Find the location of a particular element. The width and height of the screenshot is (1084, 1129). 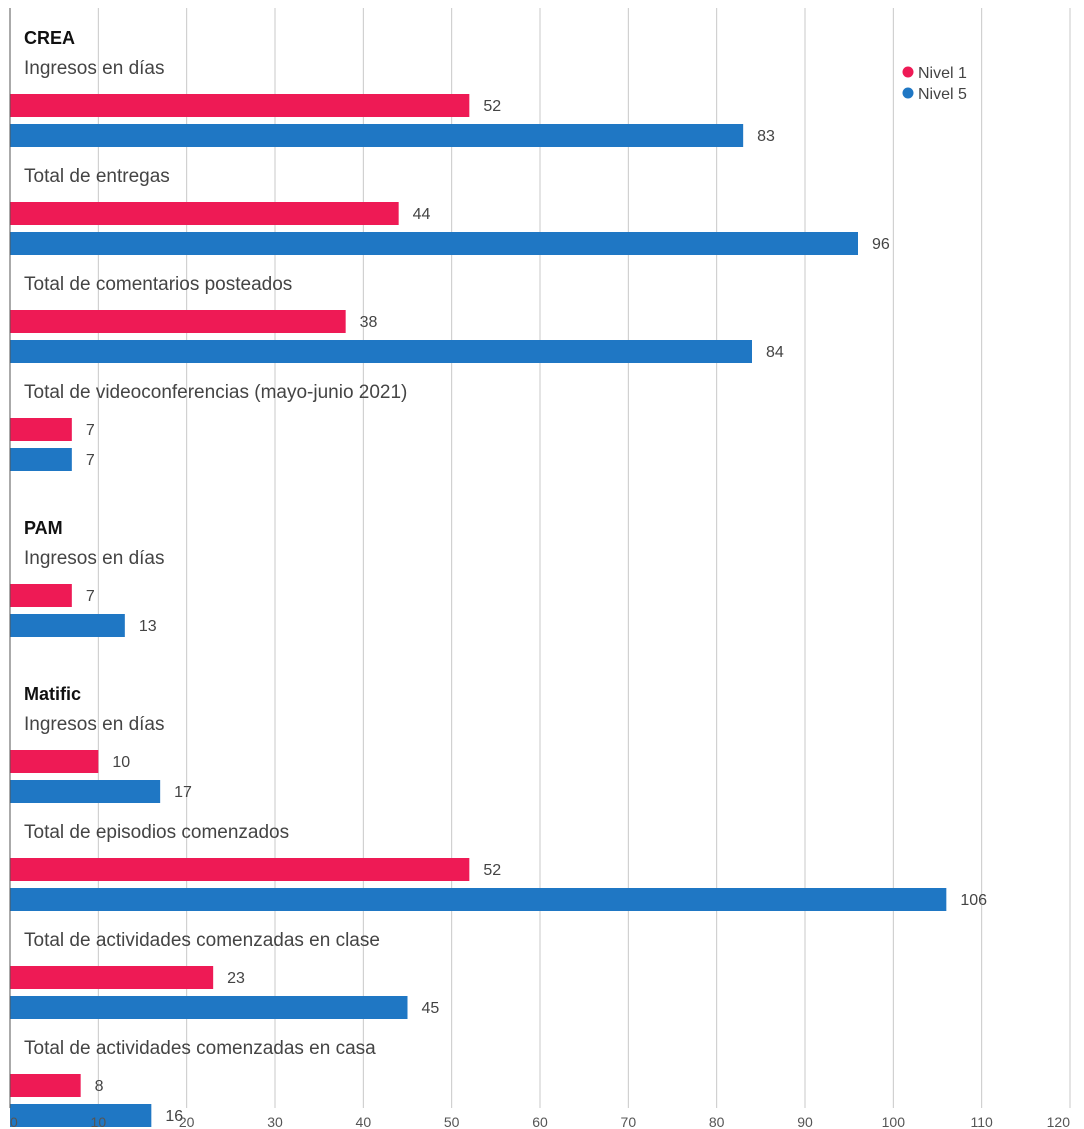

group-title: Matific is located at coordinates (52, 694).